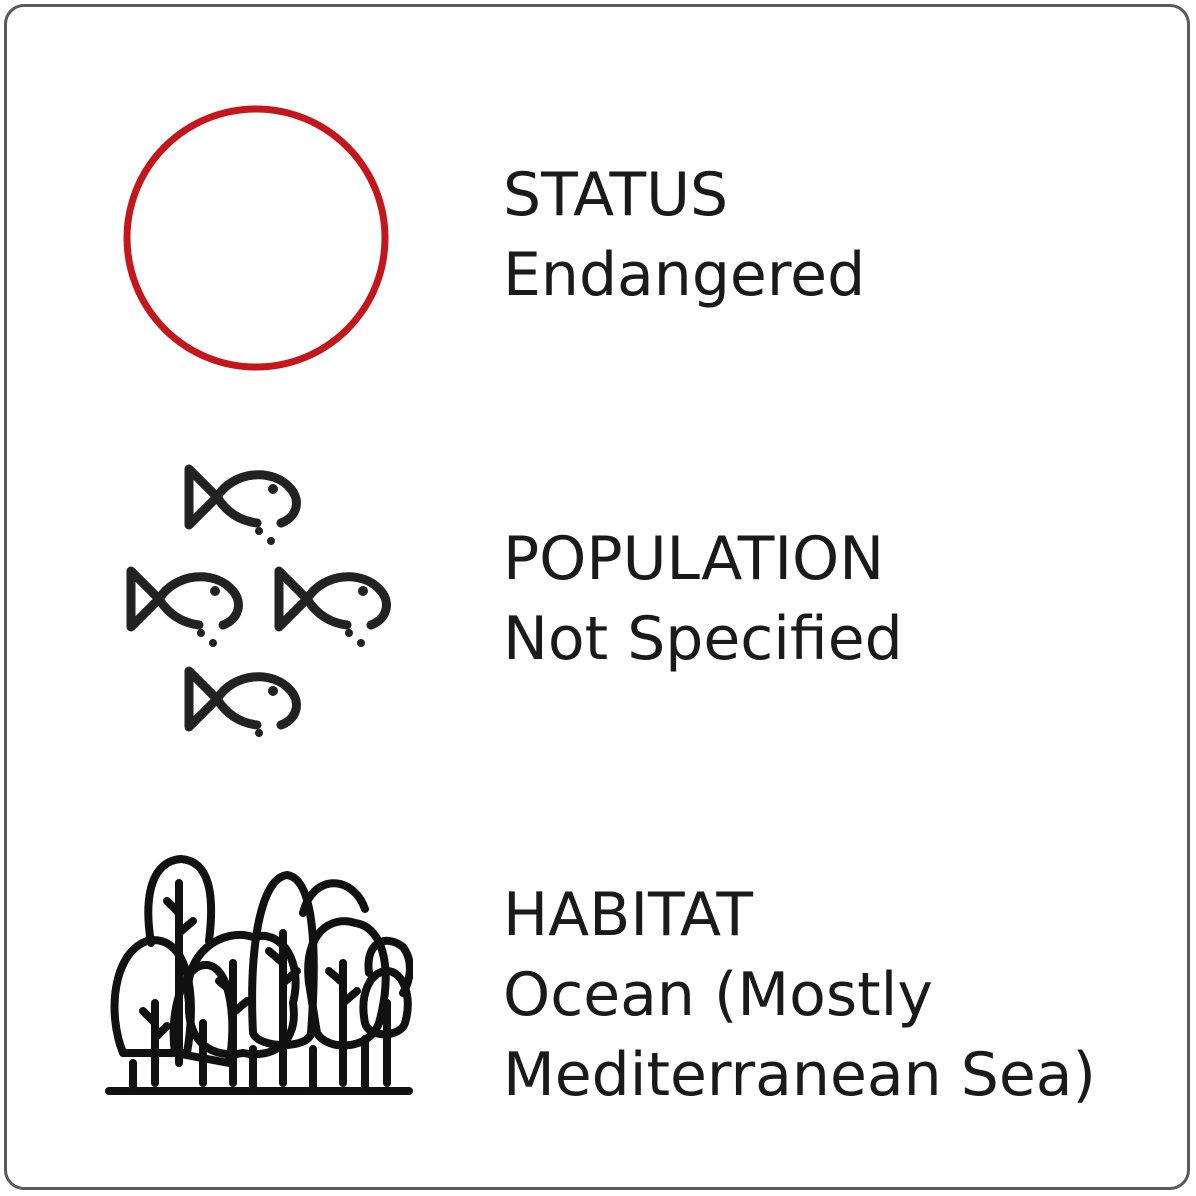 This screenshot has width=1196, height=1196. Describe the element at coordinates (256, 238) in the screenshot. I see `red-circle-icon` at that location.